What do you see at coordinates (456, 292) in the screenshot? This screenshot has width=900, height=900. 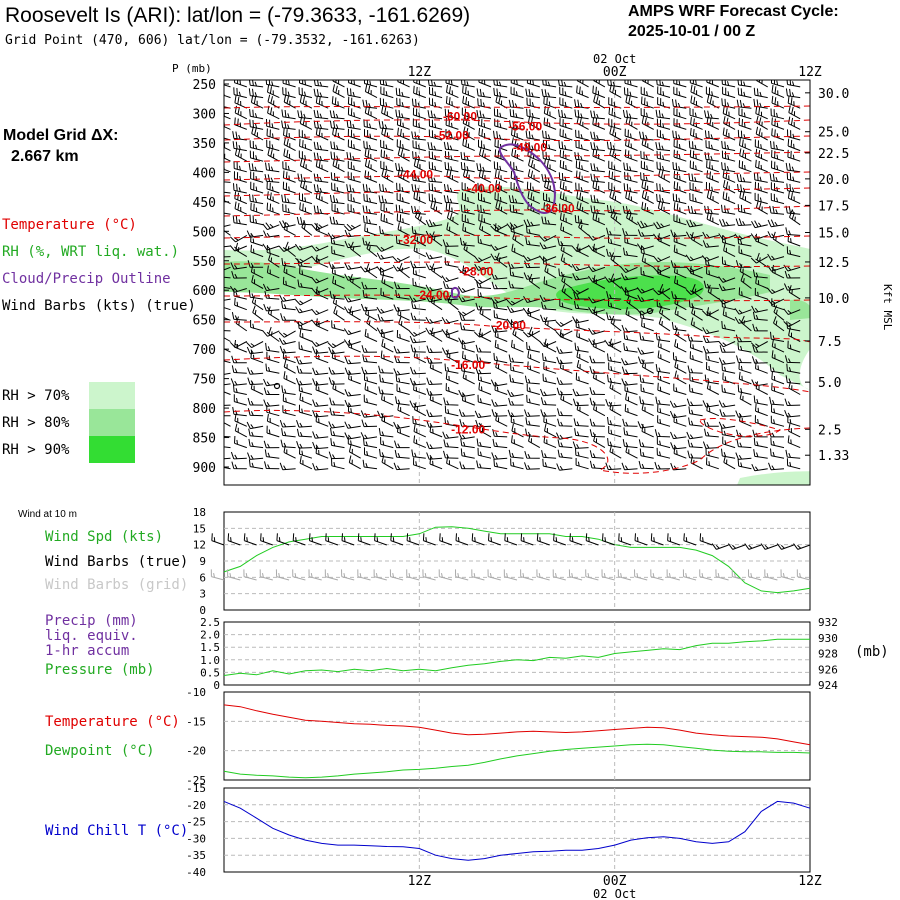 I see `cloud-outline-small` at bounding box center [456, 292].